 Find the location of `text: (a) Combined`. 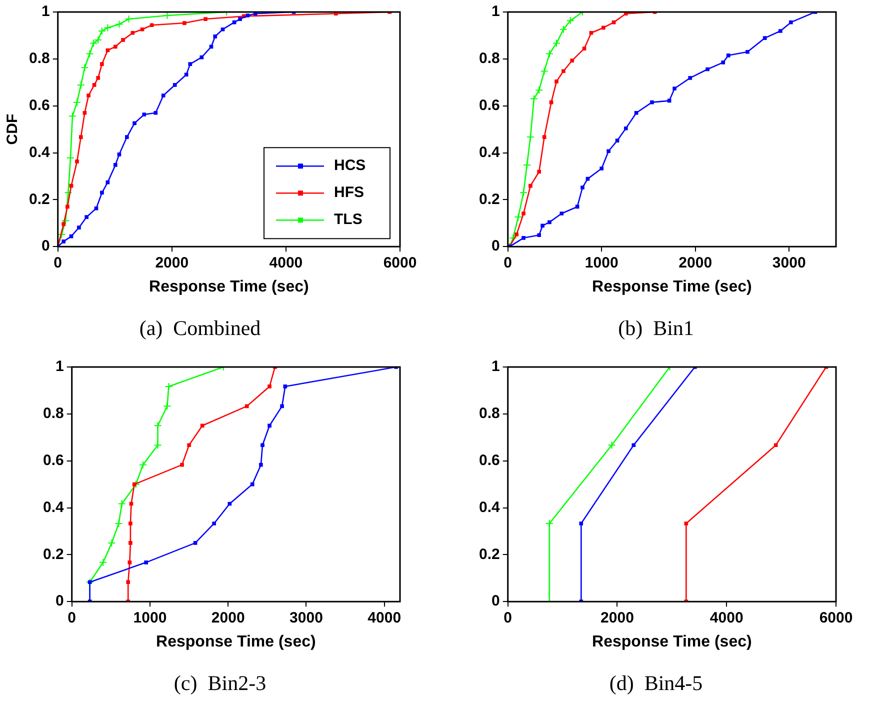

text: (a) Combined is located at coordinates (200, 328).